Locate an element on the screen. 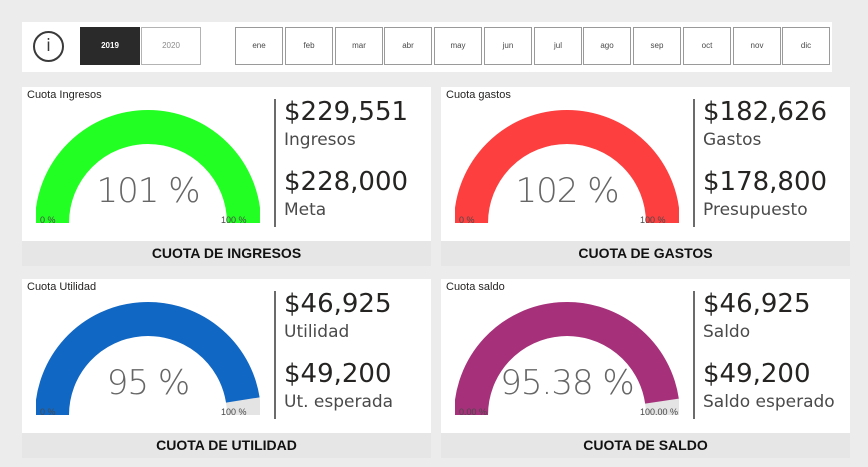 The height and width of the screenshot is (467, 868). kpi-actual: $46,925 Utilidad is located at coordinates (338, 315).